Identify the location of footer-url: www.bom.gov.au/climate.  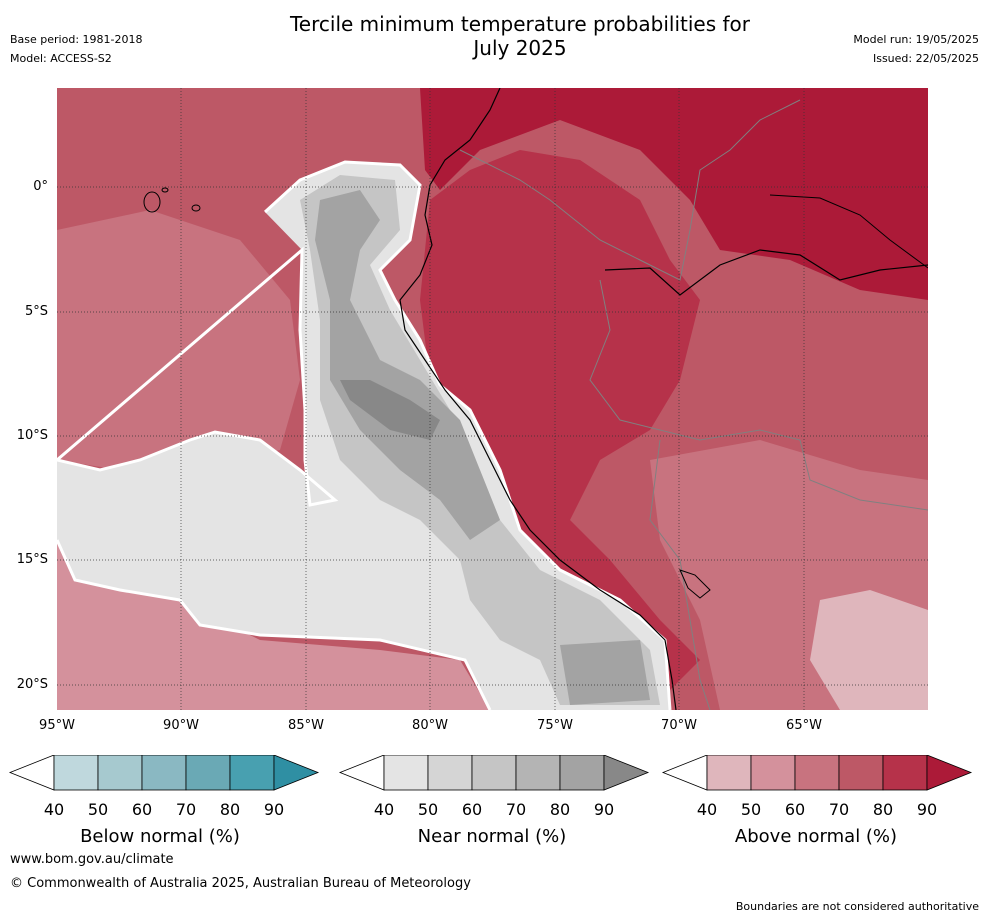
(92, 859).